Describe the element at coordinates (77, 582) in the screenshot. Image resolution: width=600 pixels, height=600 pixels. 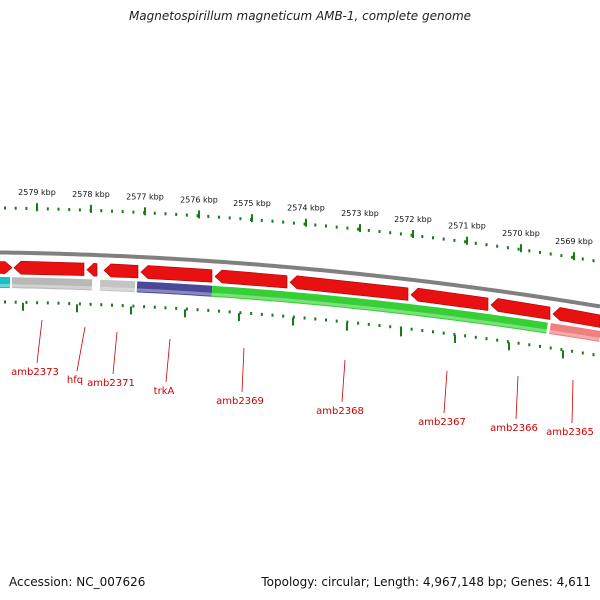
I see `accession-label: Accession: NC_007626` at that location.